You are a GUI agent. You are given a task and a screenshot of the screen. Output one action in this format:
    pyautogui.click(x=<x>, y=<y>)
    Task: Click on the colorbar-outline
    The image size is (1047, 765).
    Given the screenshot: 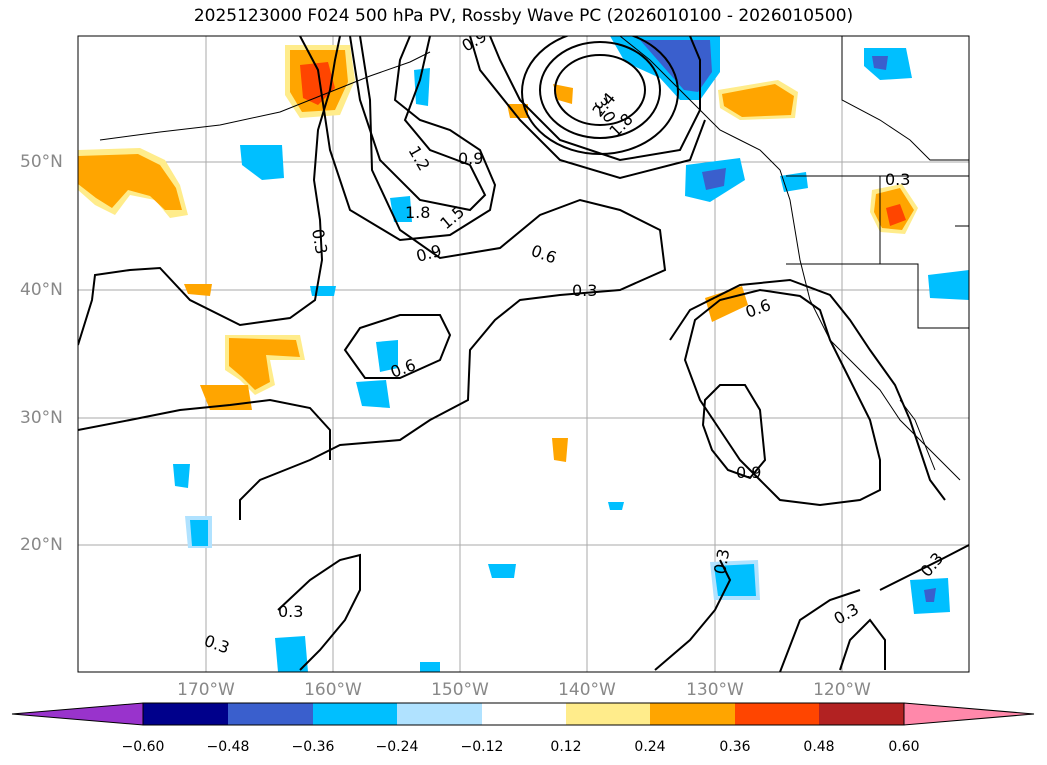 What is the action you would take?
    pyautogui.click(x=523, y=714)
    